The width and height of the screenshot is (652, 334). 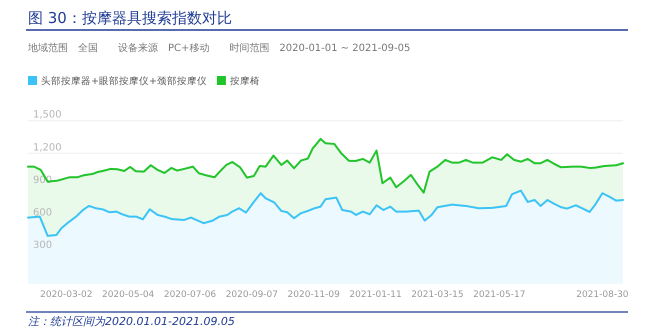 I want to click on y-tick-label: 1,500, so click(x=47, y=115).